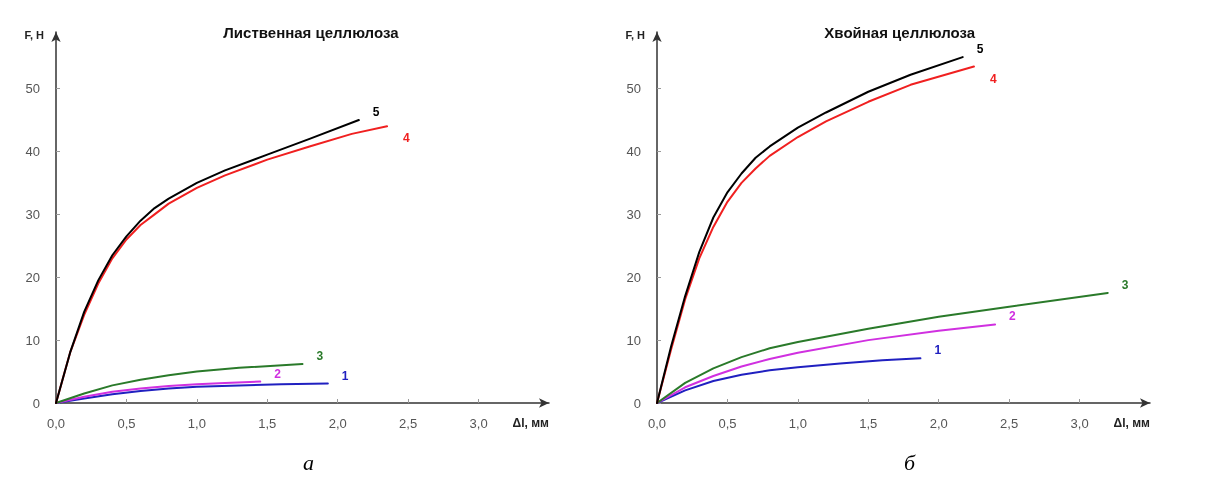 This screenshot has width=1218, height=483. Describe the element at coordinates (900, 32) in the screenshot. I see `chart-title: Хвойная целлюлоза` at that location.